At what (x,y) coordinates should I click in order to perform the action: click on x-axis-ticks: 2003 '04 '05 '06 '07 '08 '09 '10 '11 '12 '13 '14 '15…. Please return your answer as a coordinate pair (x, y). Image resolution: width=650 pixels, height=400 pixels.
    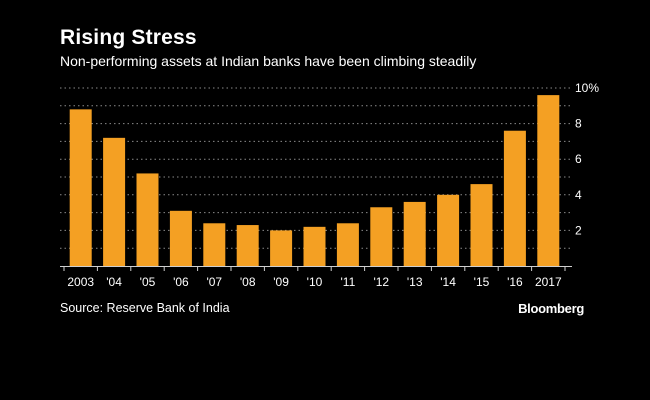
    Looking at the image, I should click on (314, 282).